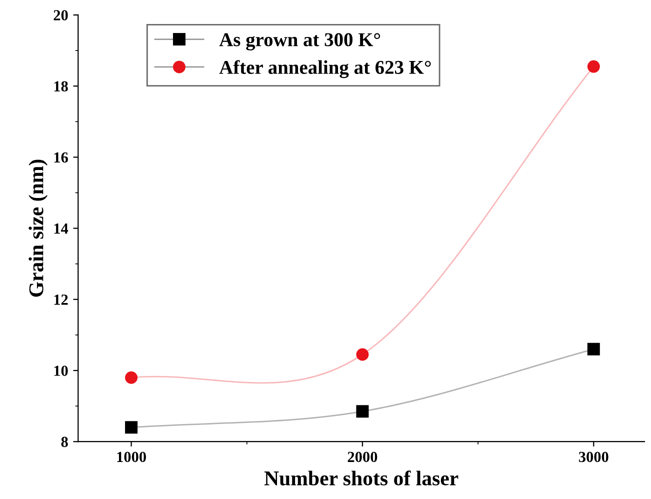 Image resolution: width=651 pixels, height=499 pixels. What do you see at coordinates (61, 371) in the screenshot?
I see `y-tick-label: 10` at bounding box center [61, 371].